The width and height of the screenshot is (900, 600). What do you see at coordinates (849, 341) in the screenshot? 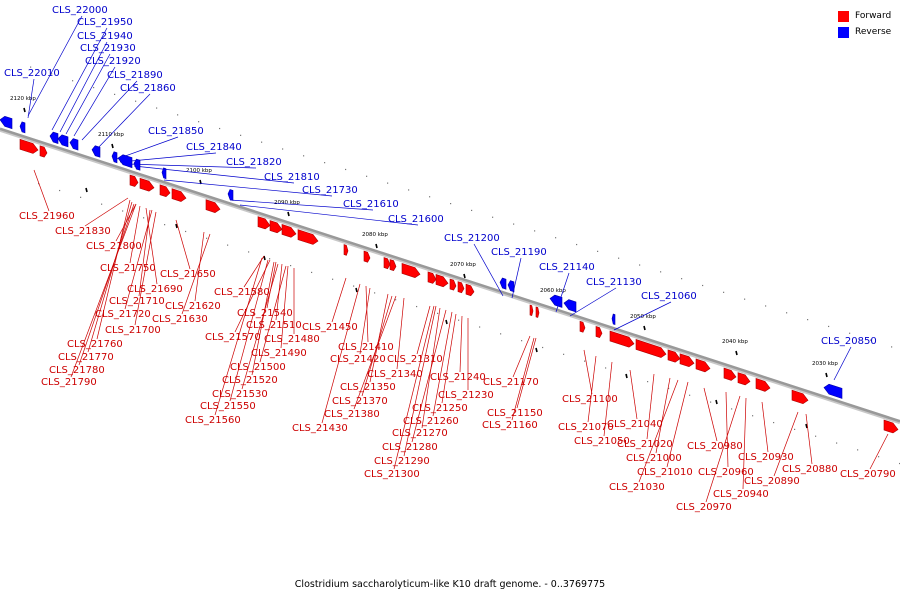
I see `gene-label-cls-20850: CLS_20850` at bounding box center [849, 341].